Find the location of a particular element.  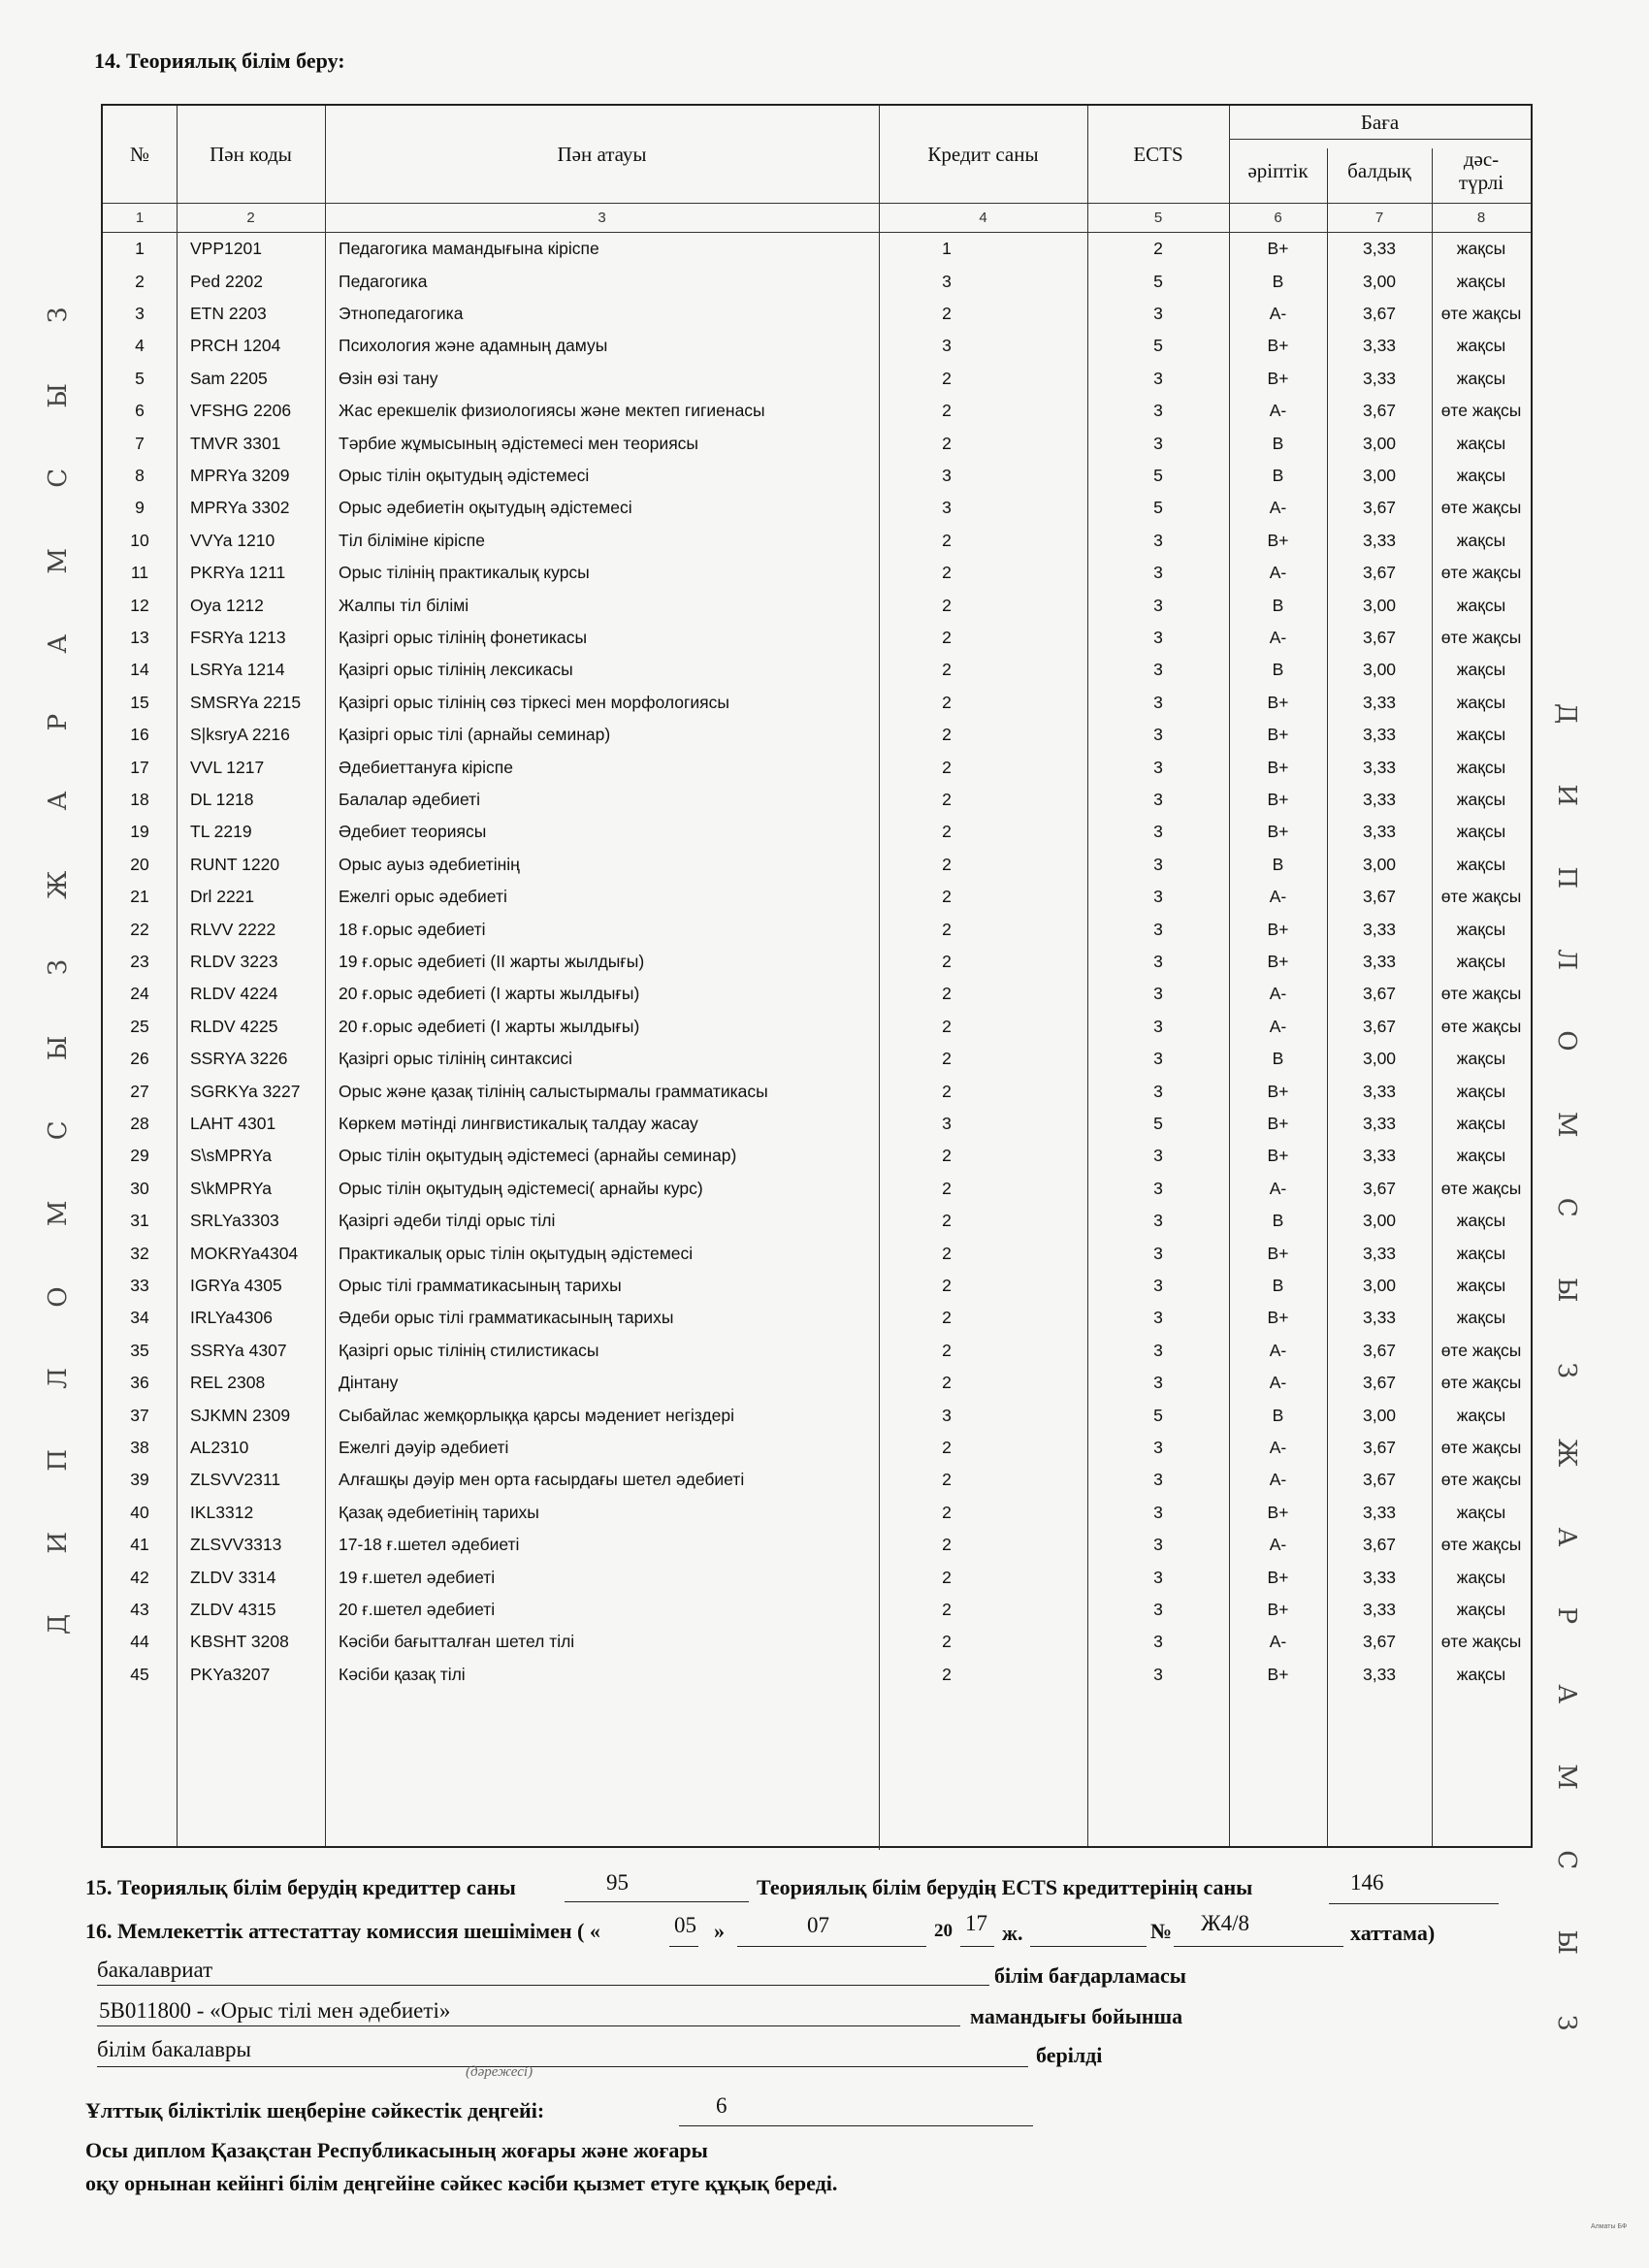

header-ects: ECTS is located at coordinates (1158, 154).